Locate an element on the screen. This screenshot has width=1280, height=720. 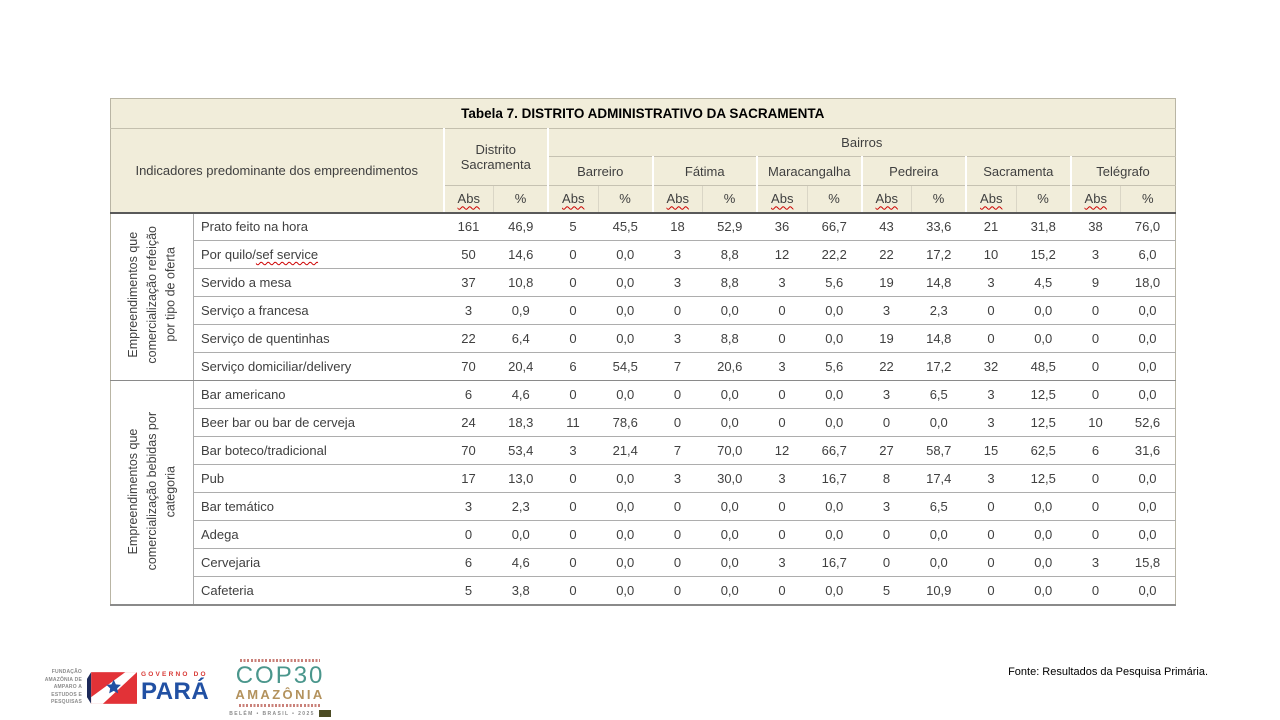
value-cell: 17,4 is located at coordinates (938, 478).